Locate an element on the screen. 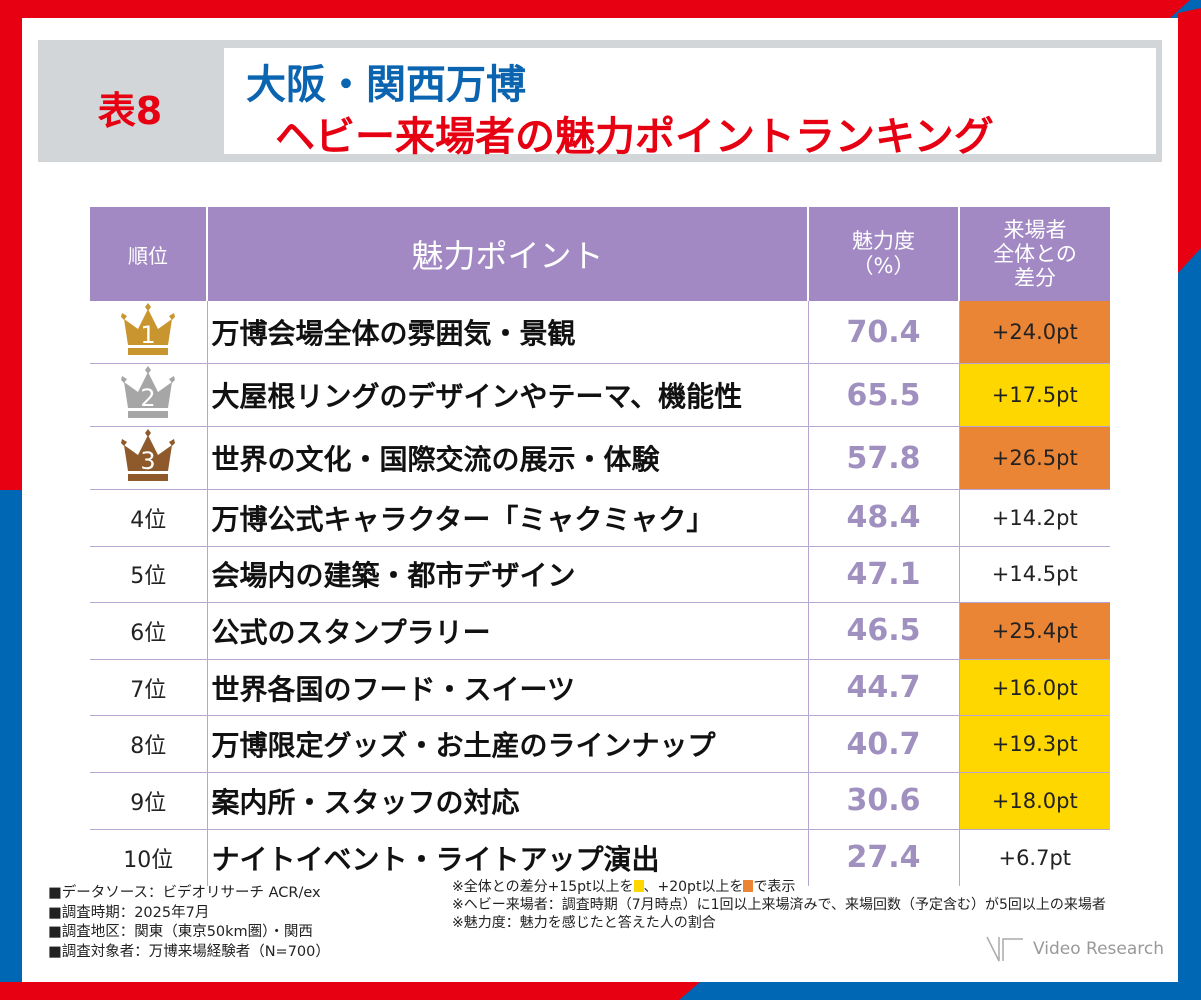 This screenshot has width=1201, height=1000. diff-cell: +6.7pt is located at coordinates (1034, 857).